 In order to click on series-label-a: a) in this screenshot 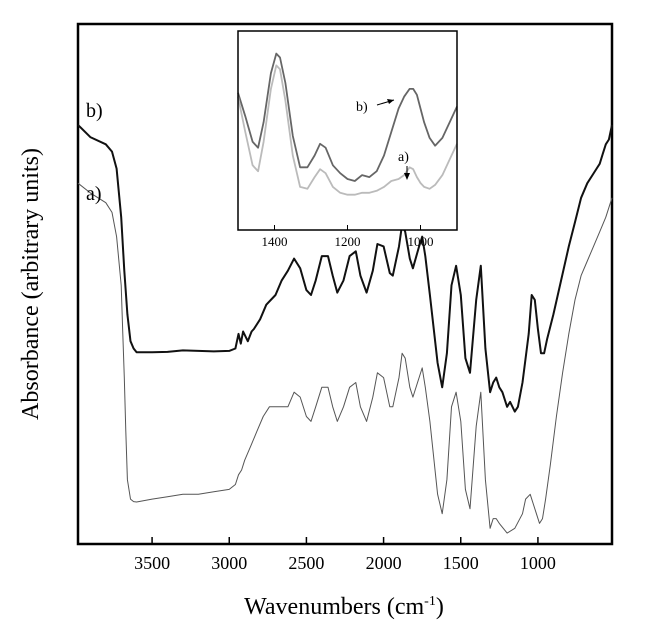, I will do `click(94, 194)`.